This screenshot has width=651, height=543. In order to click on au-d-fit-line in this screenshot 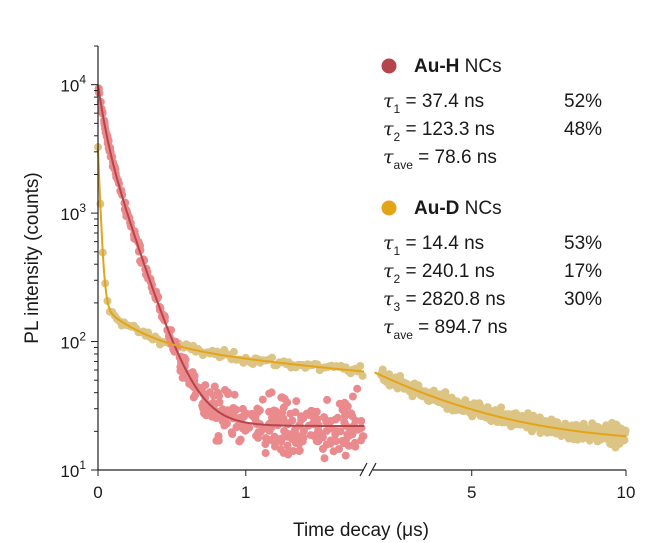, I will do `click(500, 404)`.